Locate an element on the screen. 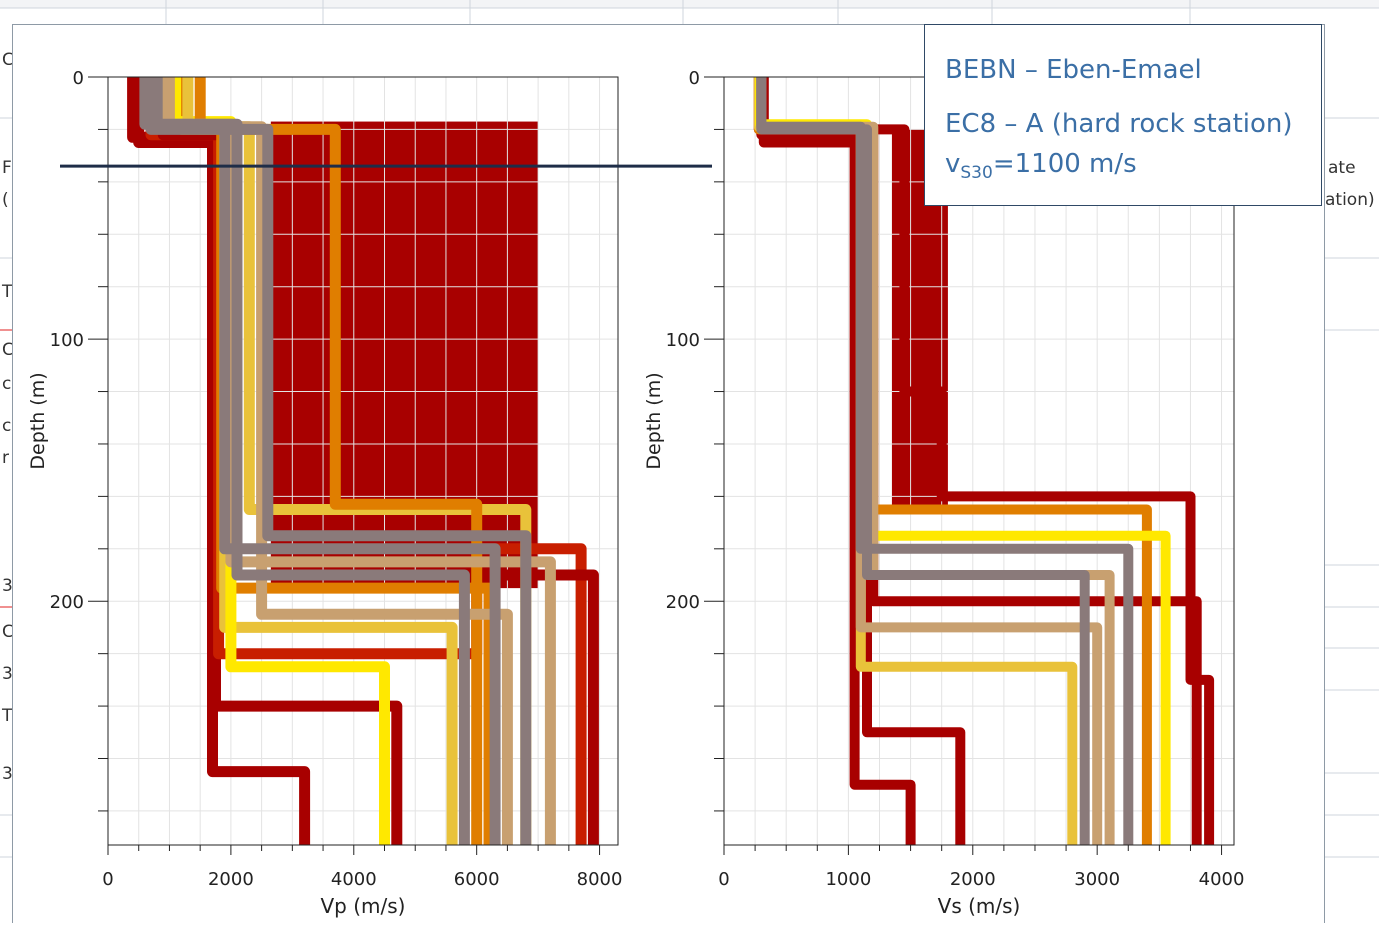 This screenshot has height=926, width=1379. cell-fragment: F is located at coordinates (7, 168).